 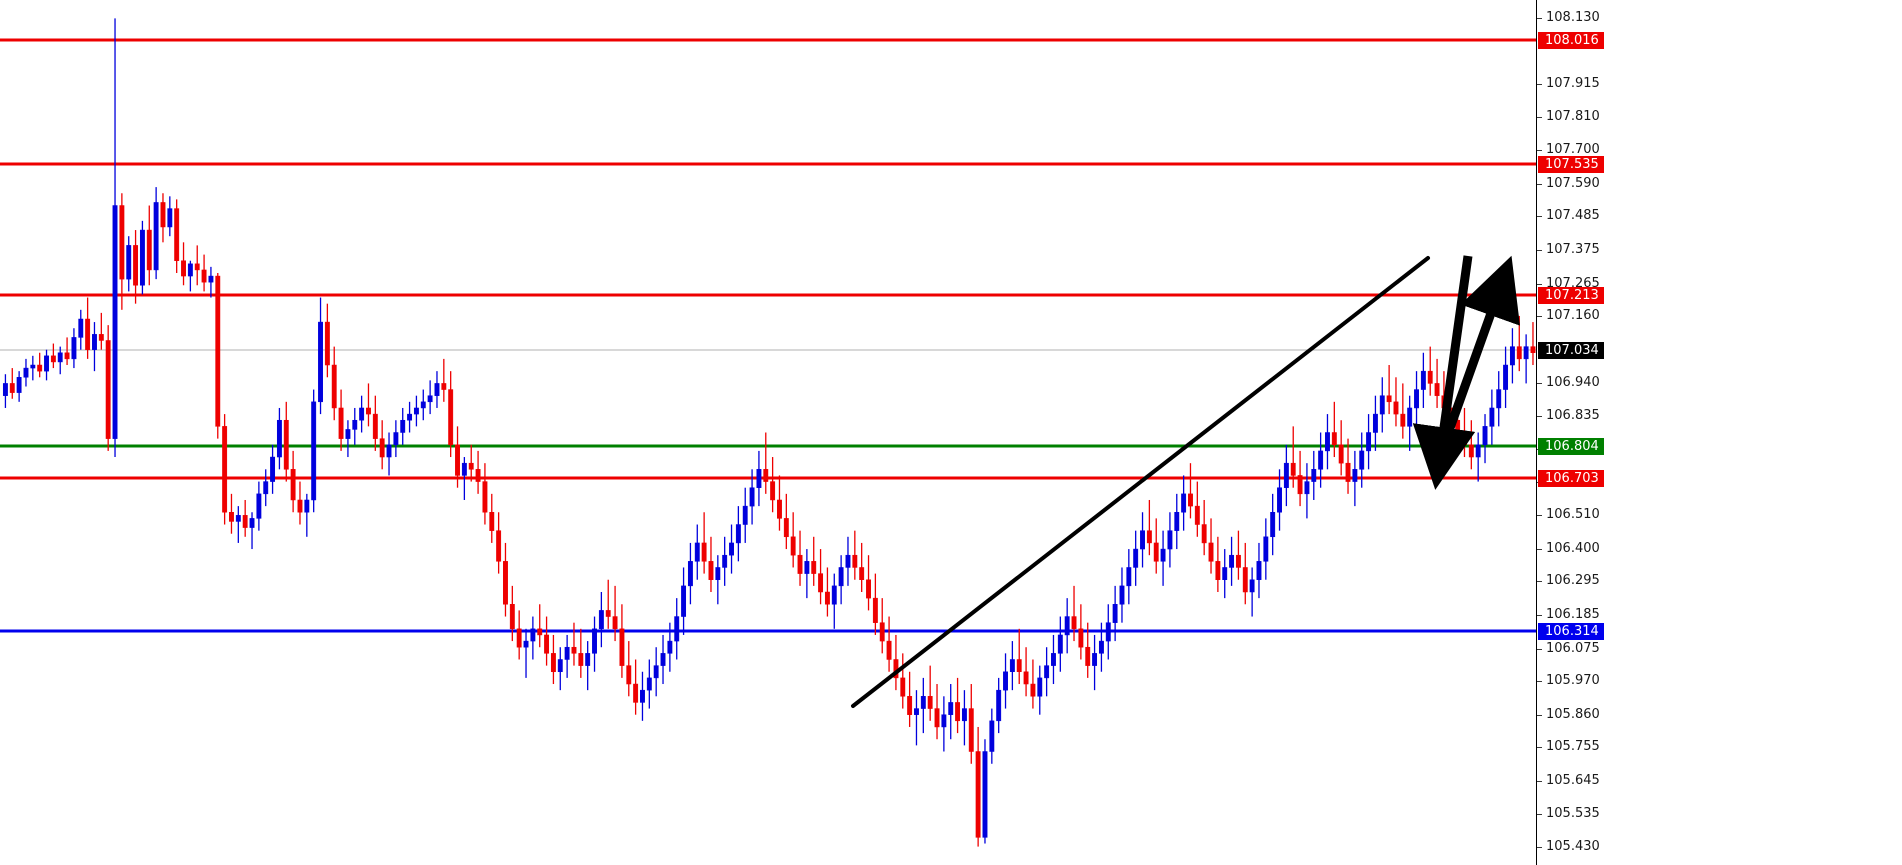 What do you see at coordinates (1571, 164) in the screenshot?
I see `resistance-107535-tag: 107.535` at bounding box center [1571, 164].